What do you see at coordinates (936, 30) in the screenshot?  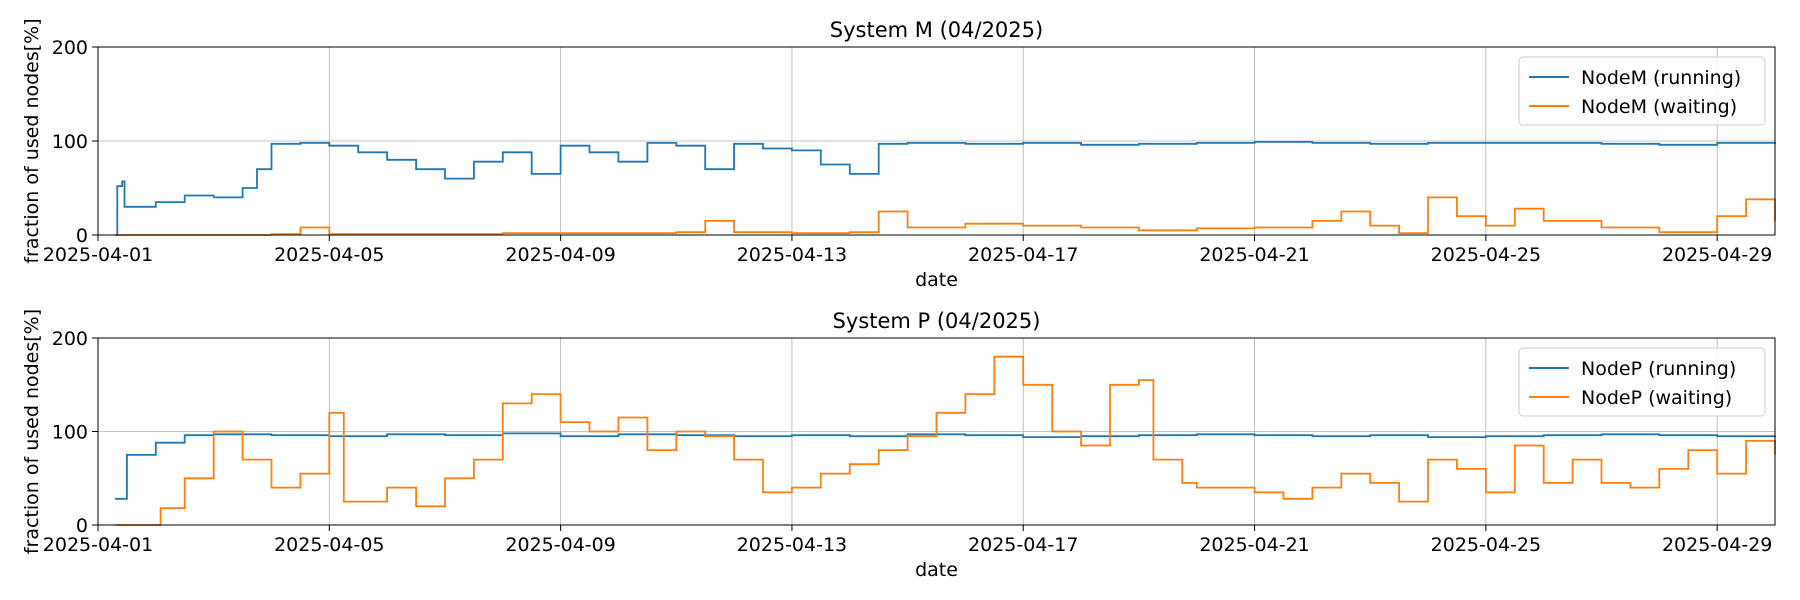 I see `chart-title: System M (04/2025)` at bounding box center [936, 30].